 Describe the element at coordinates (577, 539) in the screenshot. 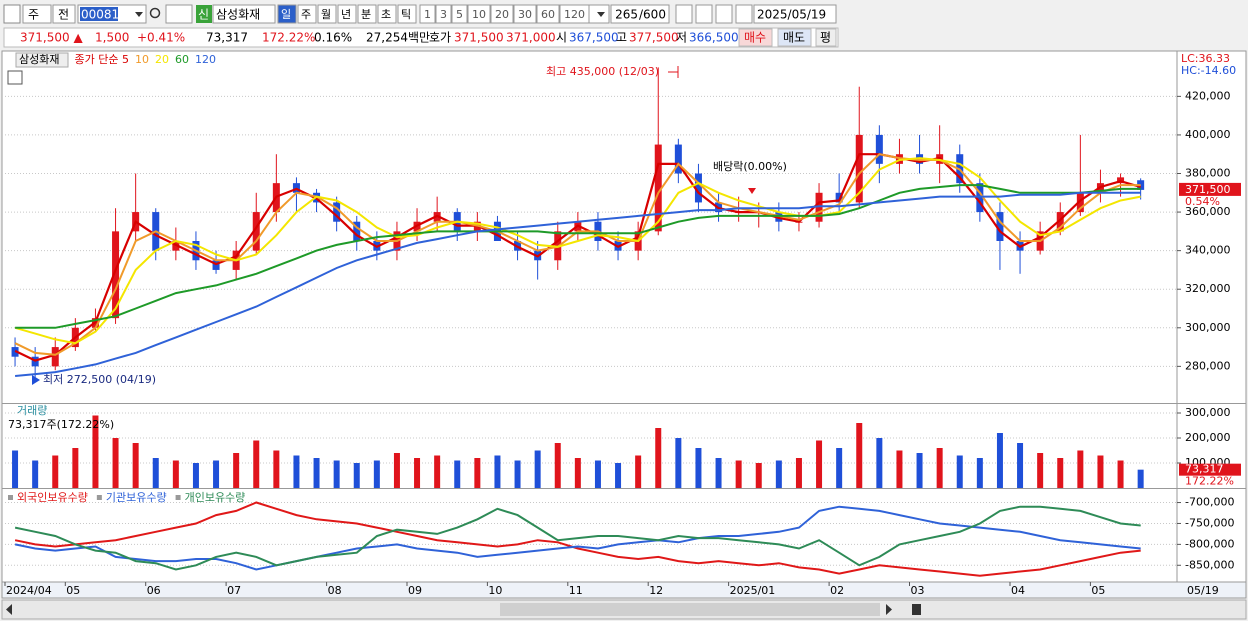

I see `holding-line` at that location.